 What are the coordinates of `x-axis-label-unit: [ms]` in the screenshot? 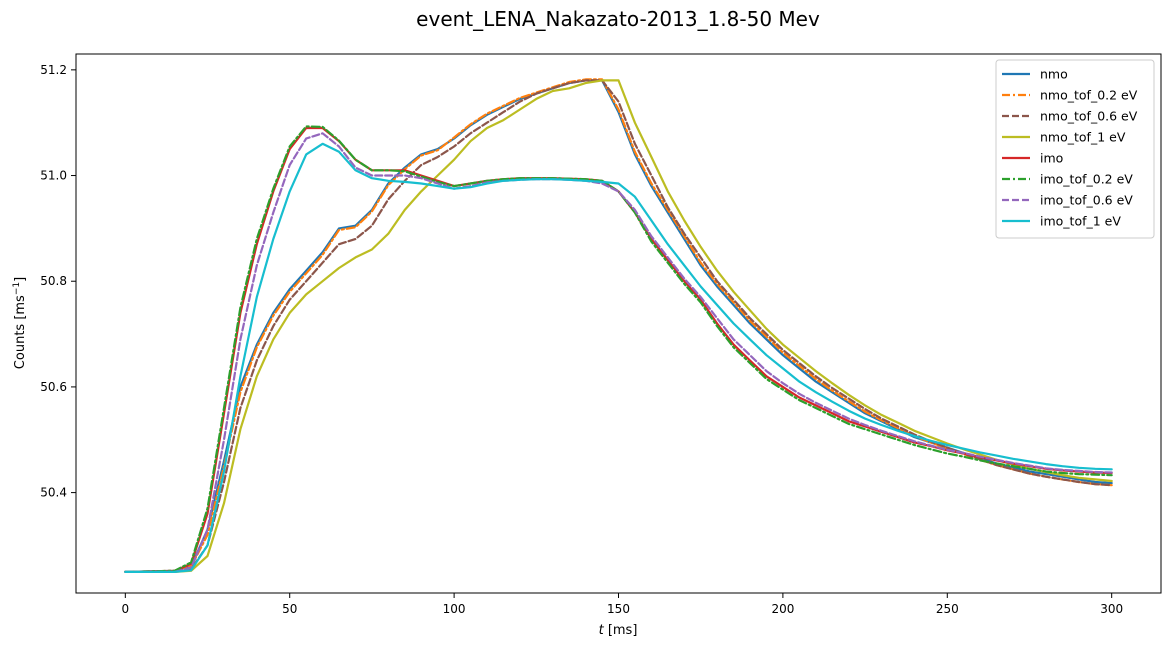 It's located at (621, 630).